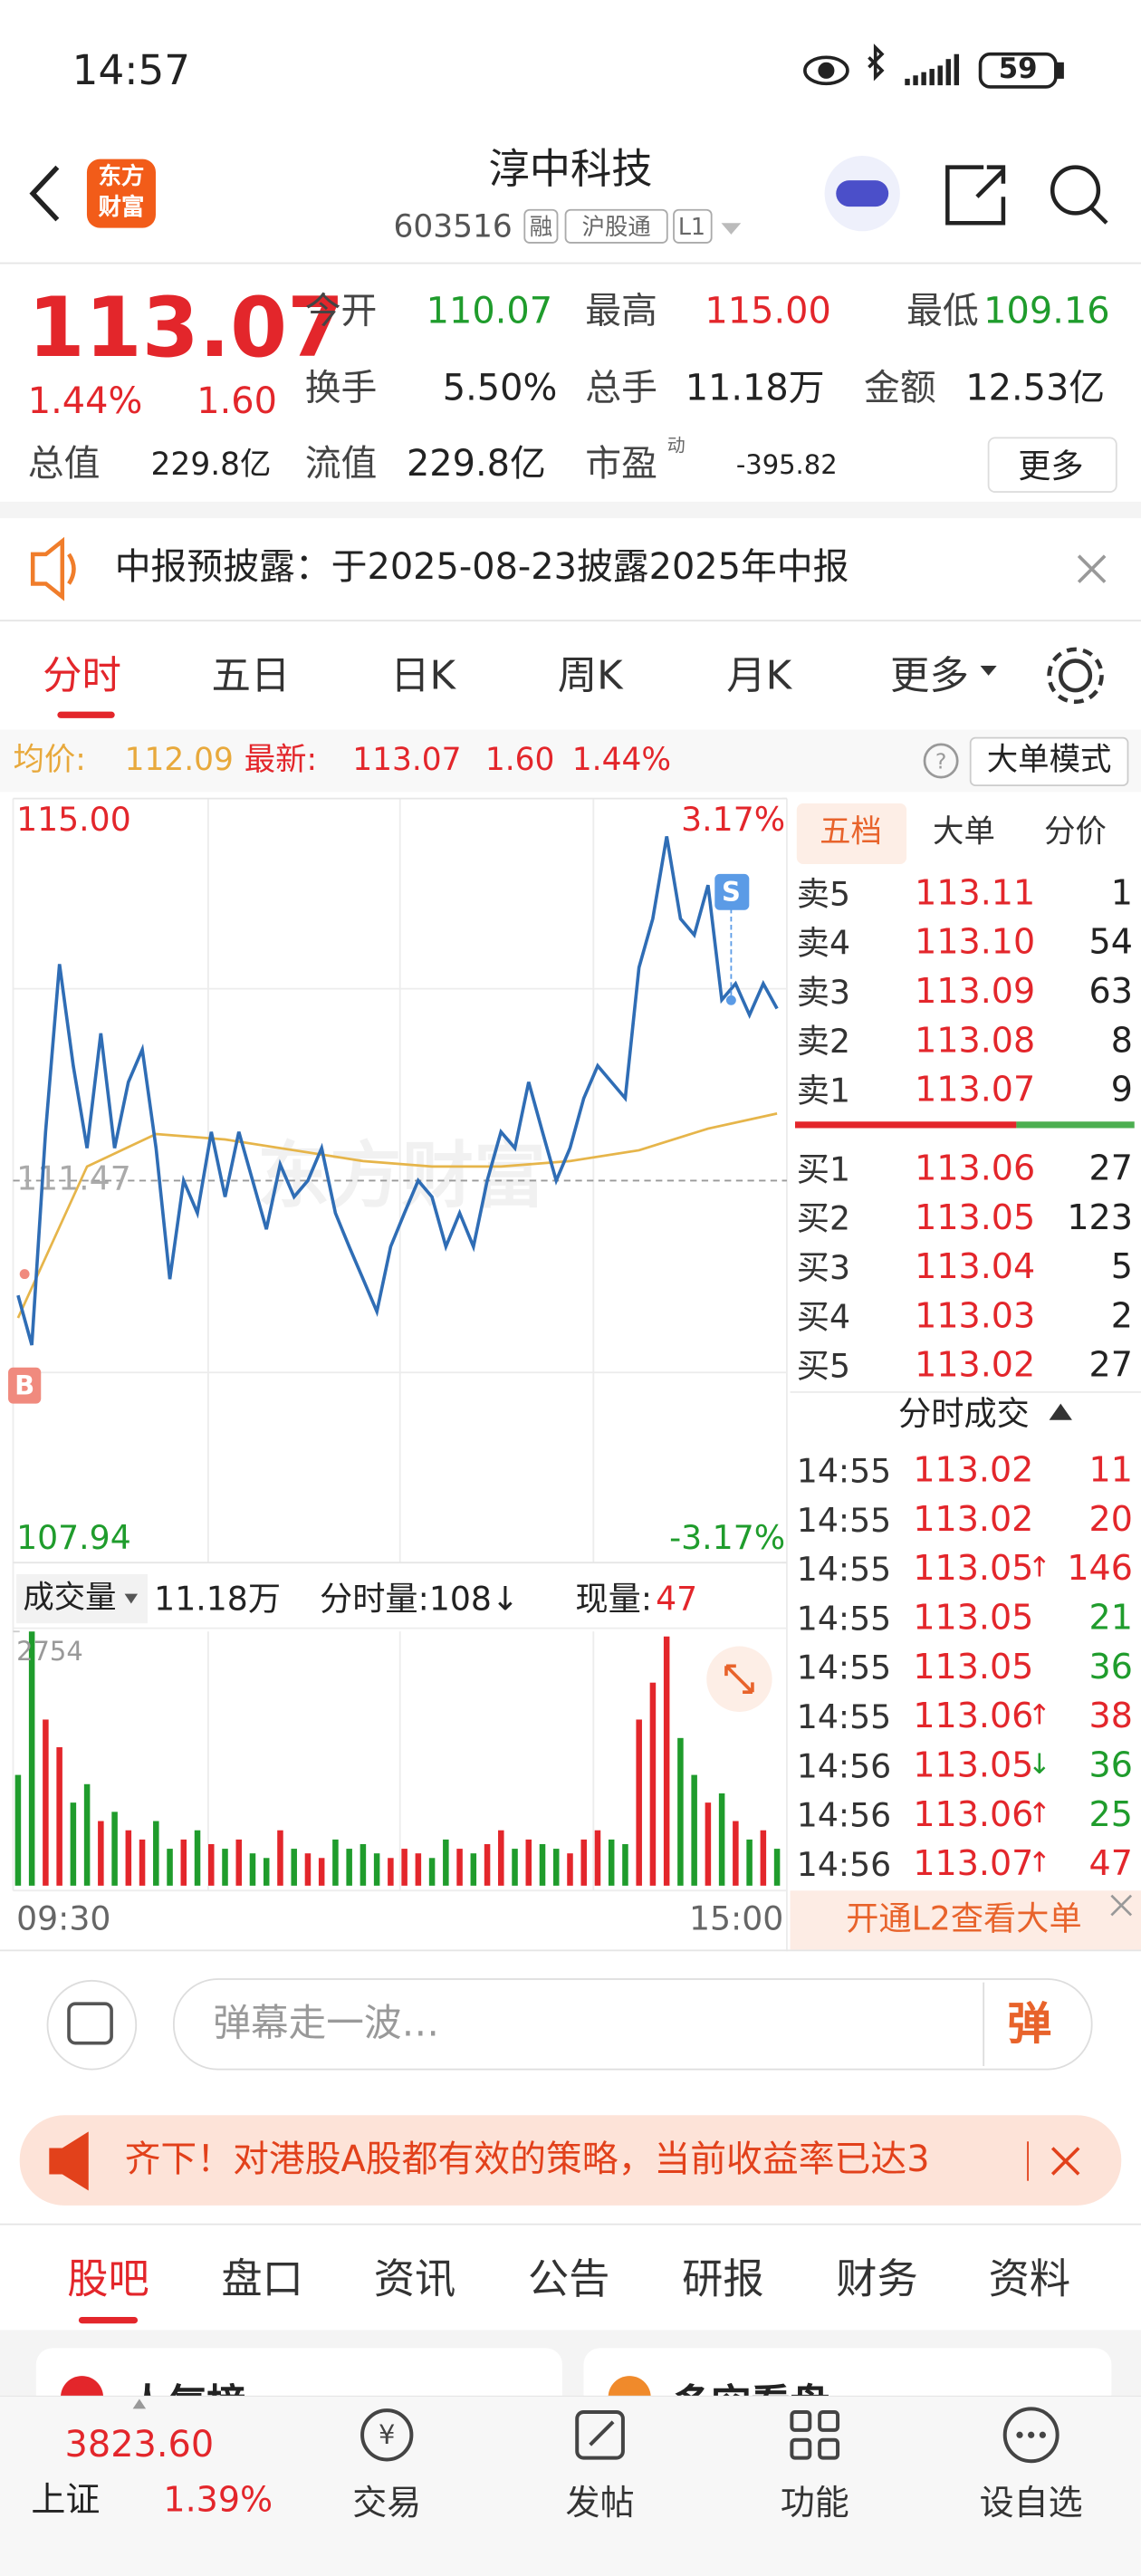 This screenshot has height=2576, width=1141. I want to click on trade-time: 14:55, so click(844, 1619).